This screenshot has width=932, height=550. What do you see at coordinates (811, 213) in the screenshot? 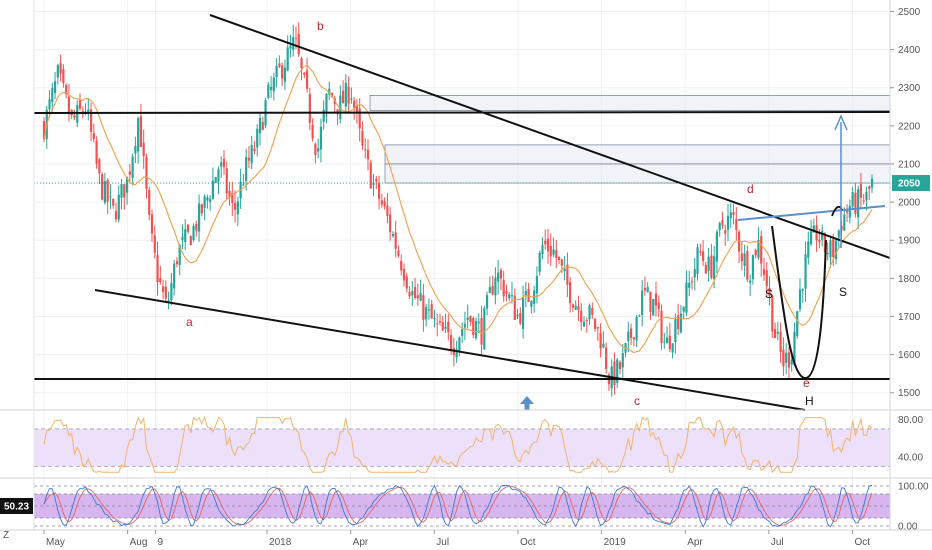
I see `neckline` at bounding box center [811, 213].